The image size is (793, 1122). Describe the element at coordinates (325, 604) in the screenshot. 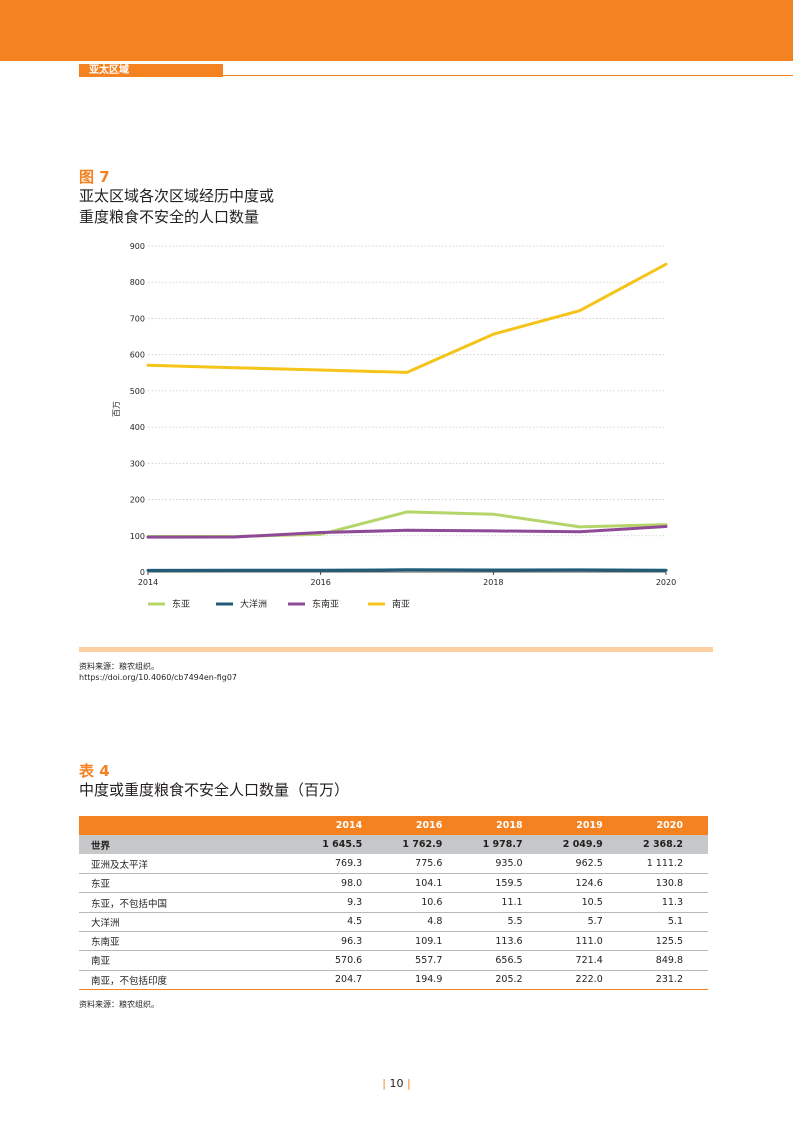

I see `legend-label: 东南亚` at that location.